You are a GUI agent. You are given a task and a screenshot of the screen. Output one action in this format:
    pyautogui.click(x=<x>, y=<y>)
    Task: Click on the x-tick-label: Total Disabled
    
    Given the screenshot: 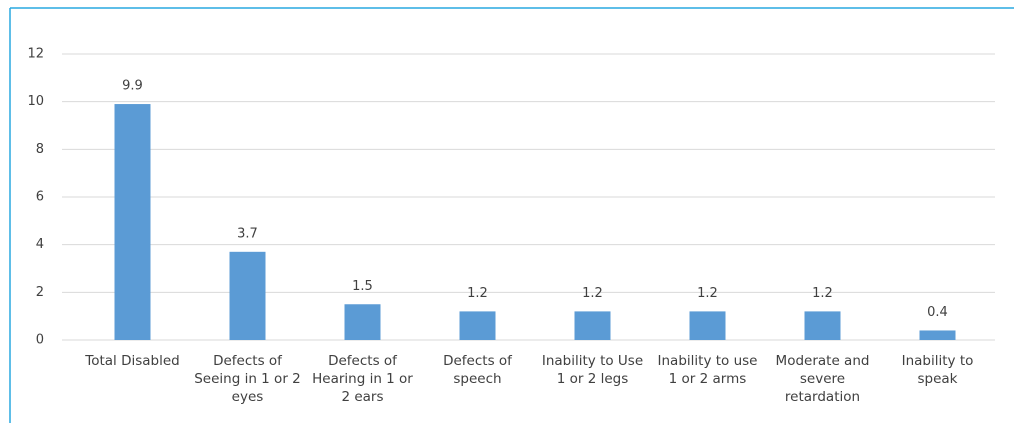 What is the action you would take?
    pyautogui.click(x=132, y=361)
    